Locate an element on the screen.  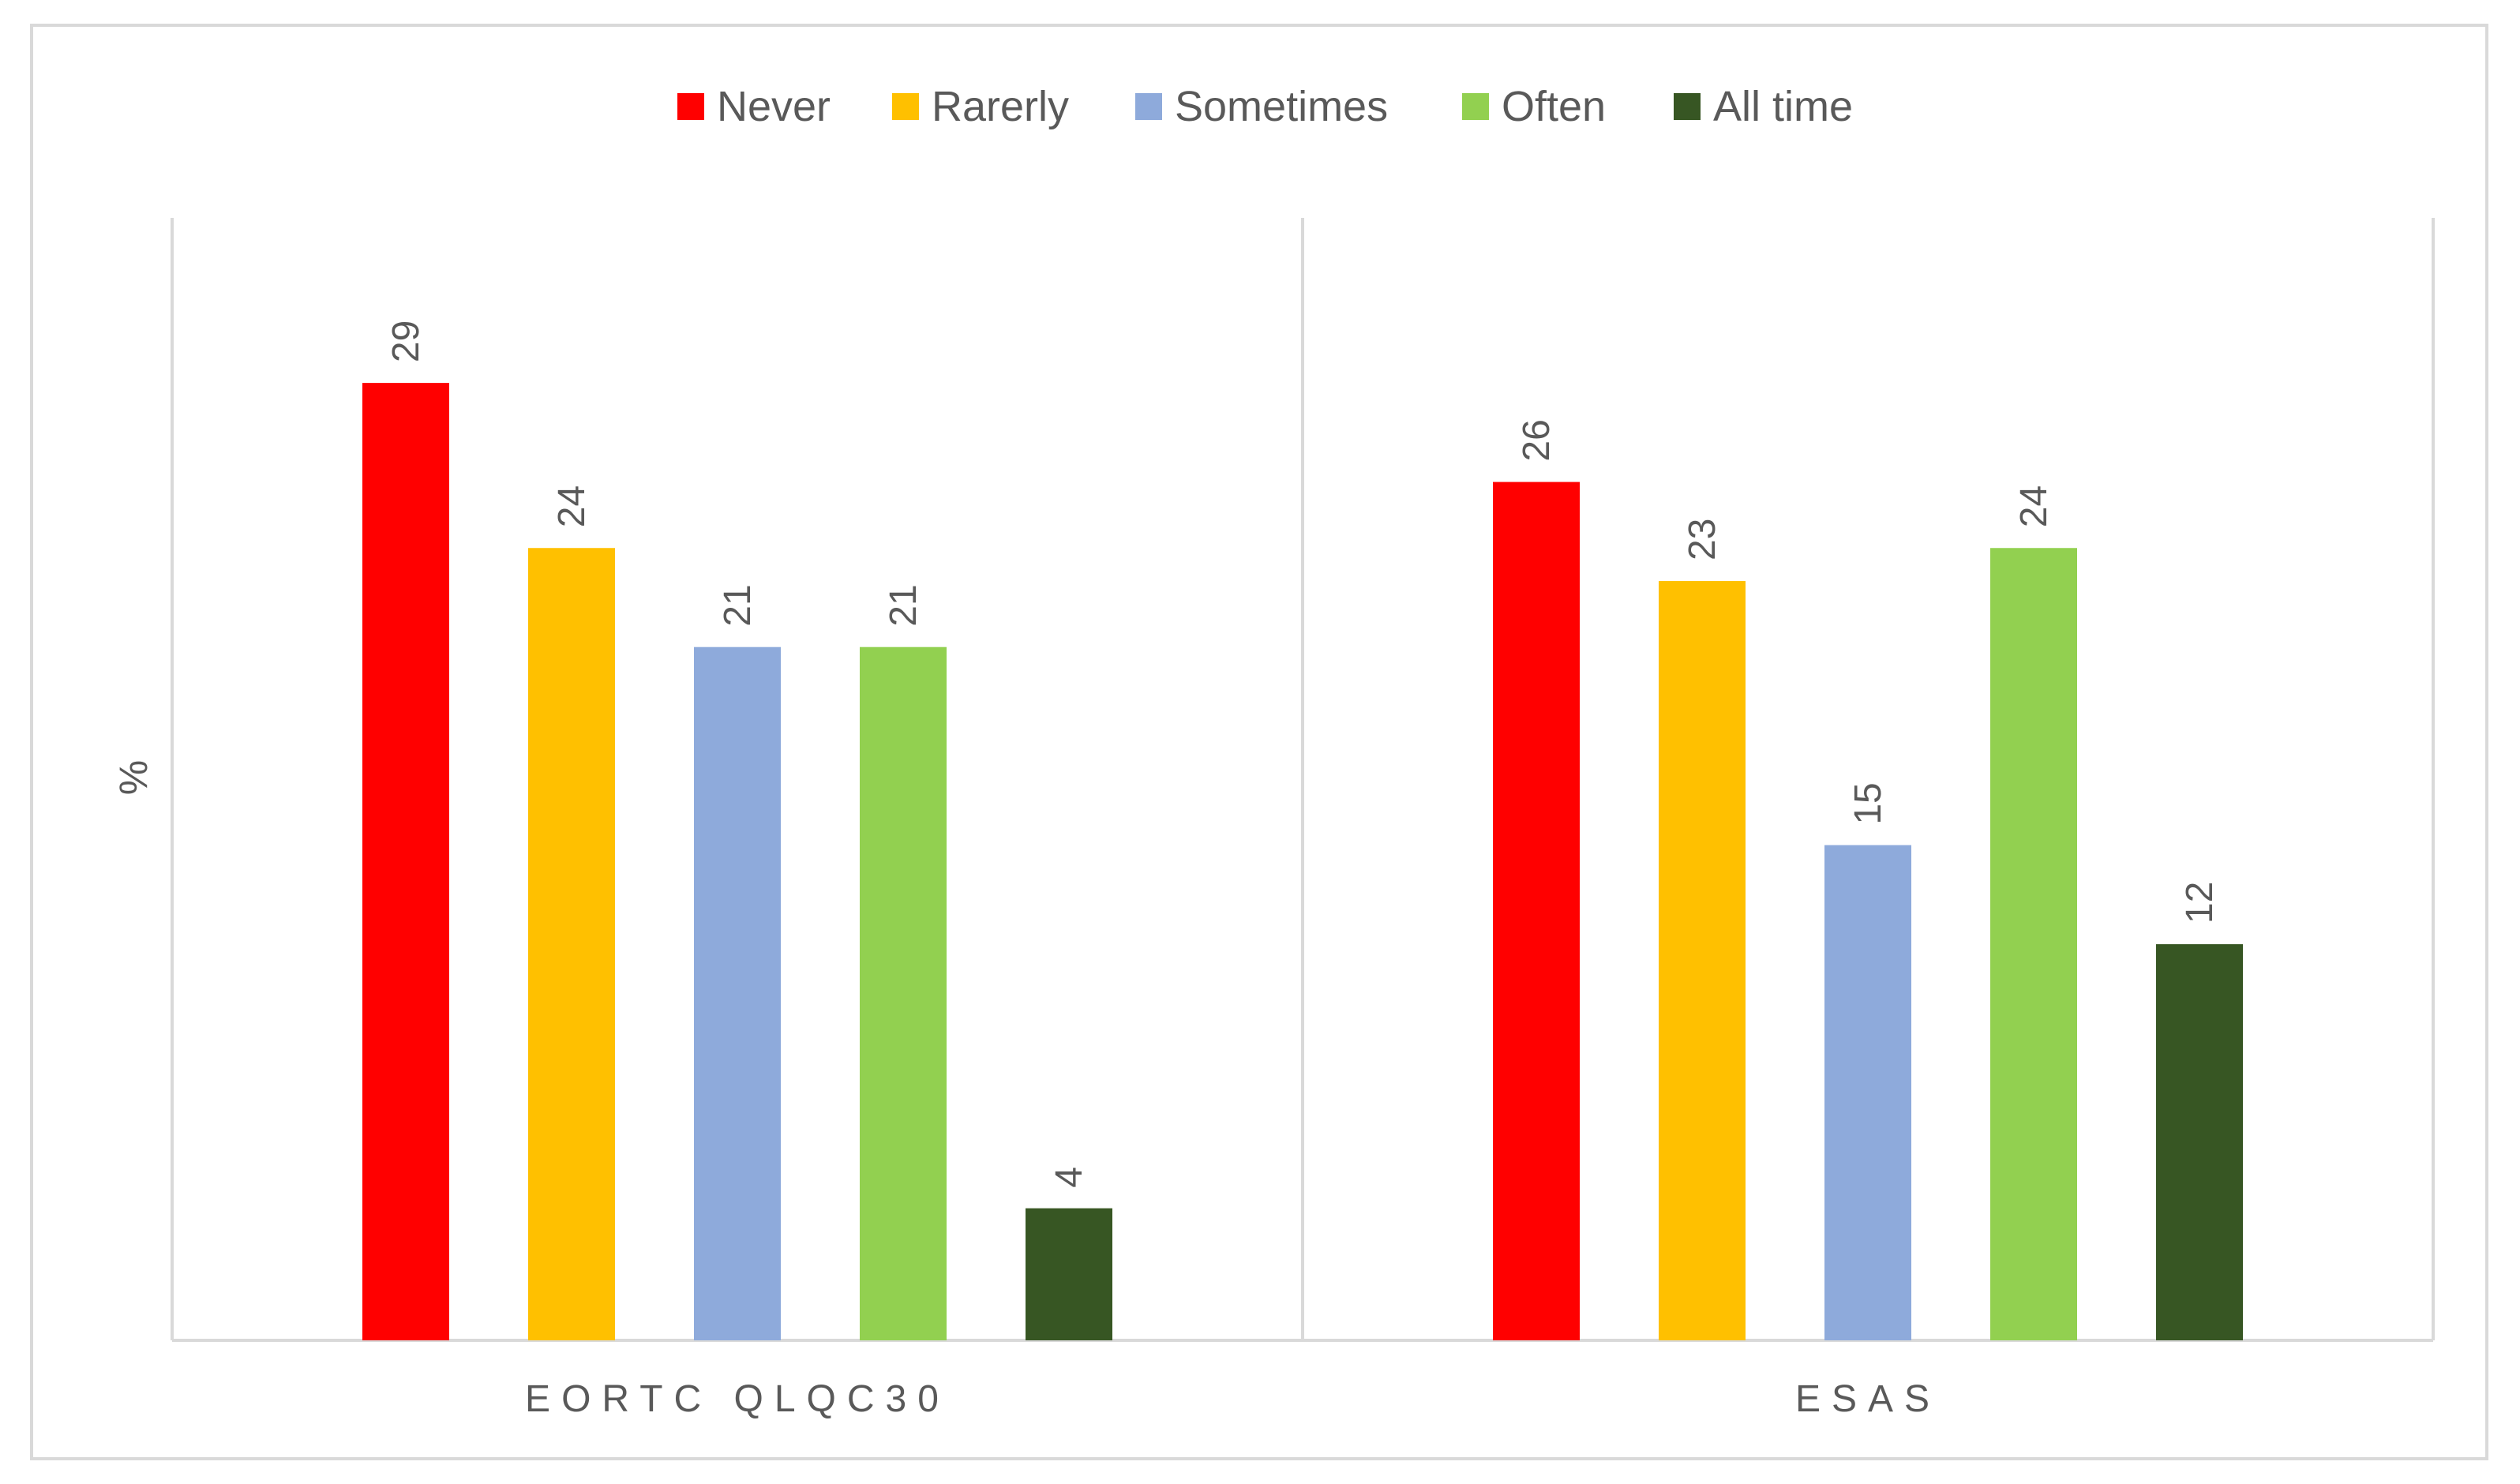
legend-item: Never is located at coordinates (754, 106).